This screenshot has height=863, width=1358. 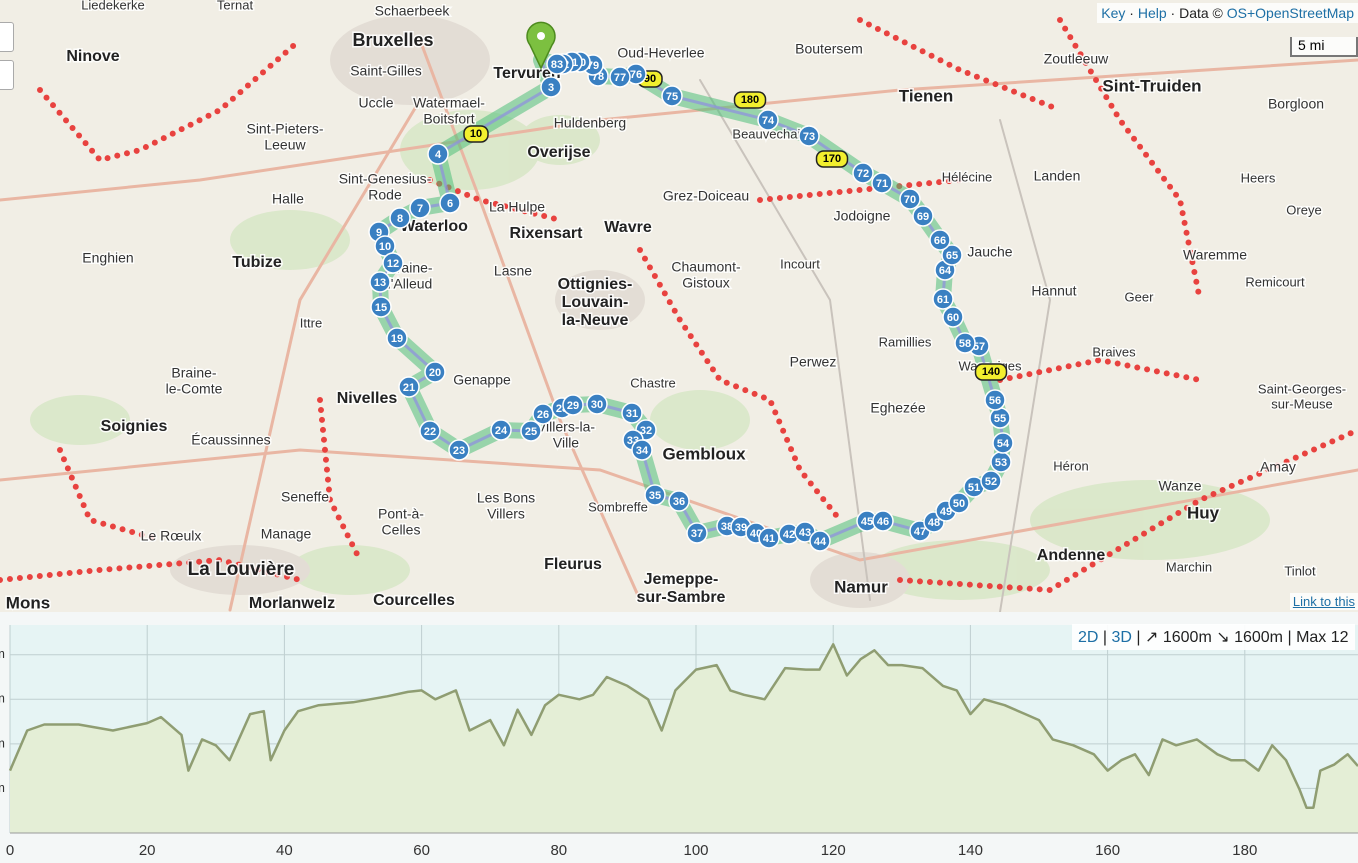 I want to click on waypoint-label: 70, so click(x=910, y=200).